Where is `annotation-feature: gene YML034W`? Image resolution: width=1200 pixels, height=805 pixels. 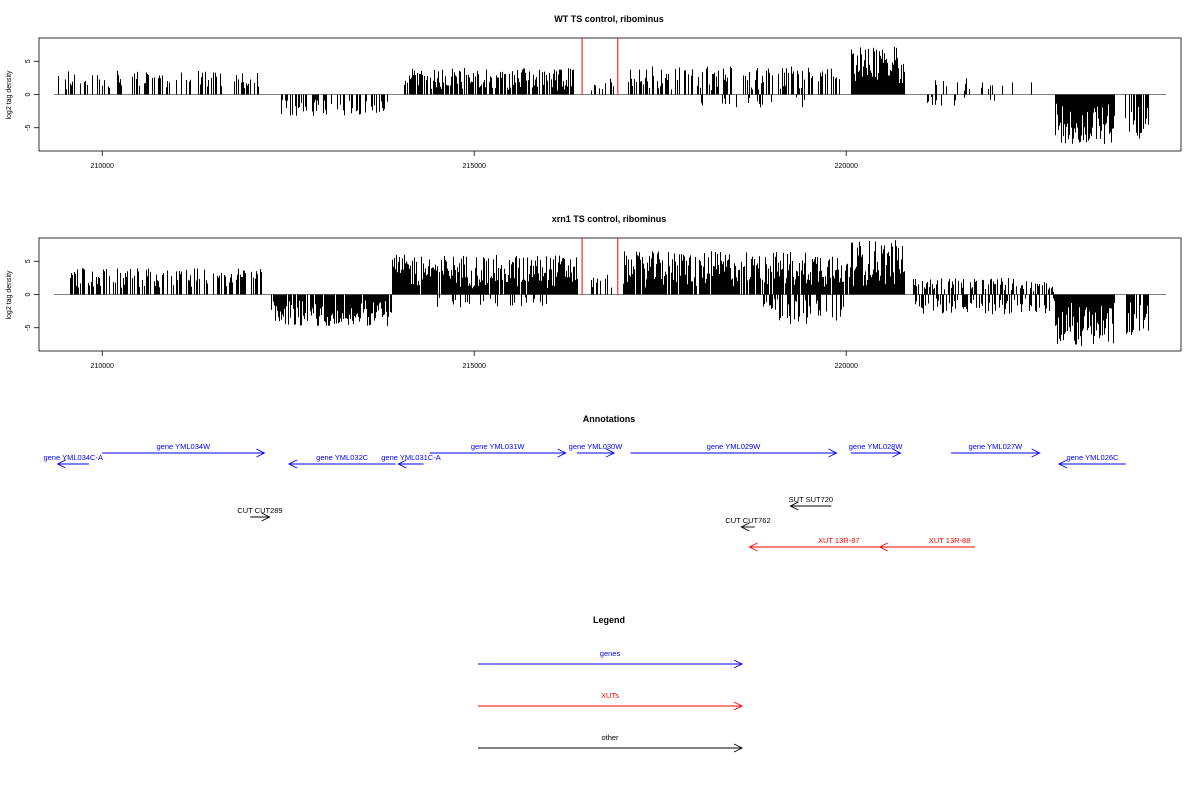
annotation-feature: gene YML034W is located at coordinates (184, 450).